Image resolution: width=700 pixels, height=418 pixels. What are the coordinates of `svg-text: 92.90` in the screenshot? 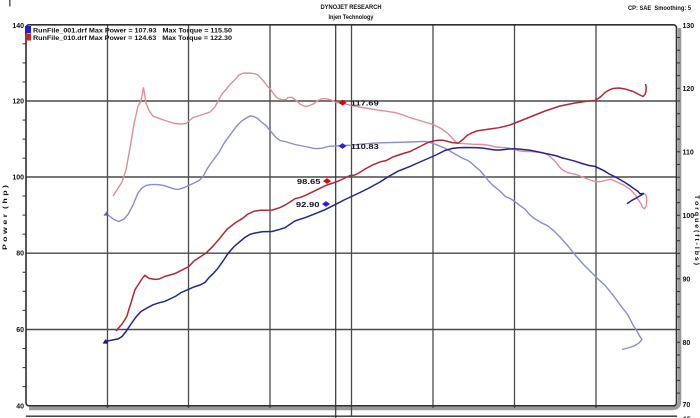 It's located at (308, 204).